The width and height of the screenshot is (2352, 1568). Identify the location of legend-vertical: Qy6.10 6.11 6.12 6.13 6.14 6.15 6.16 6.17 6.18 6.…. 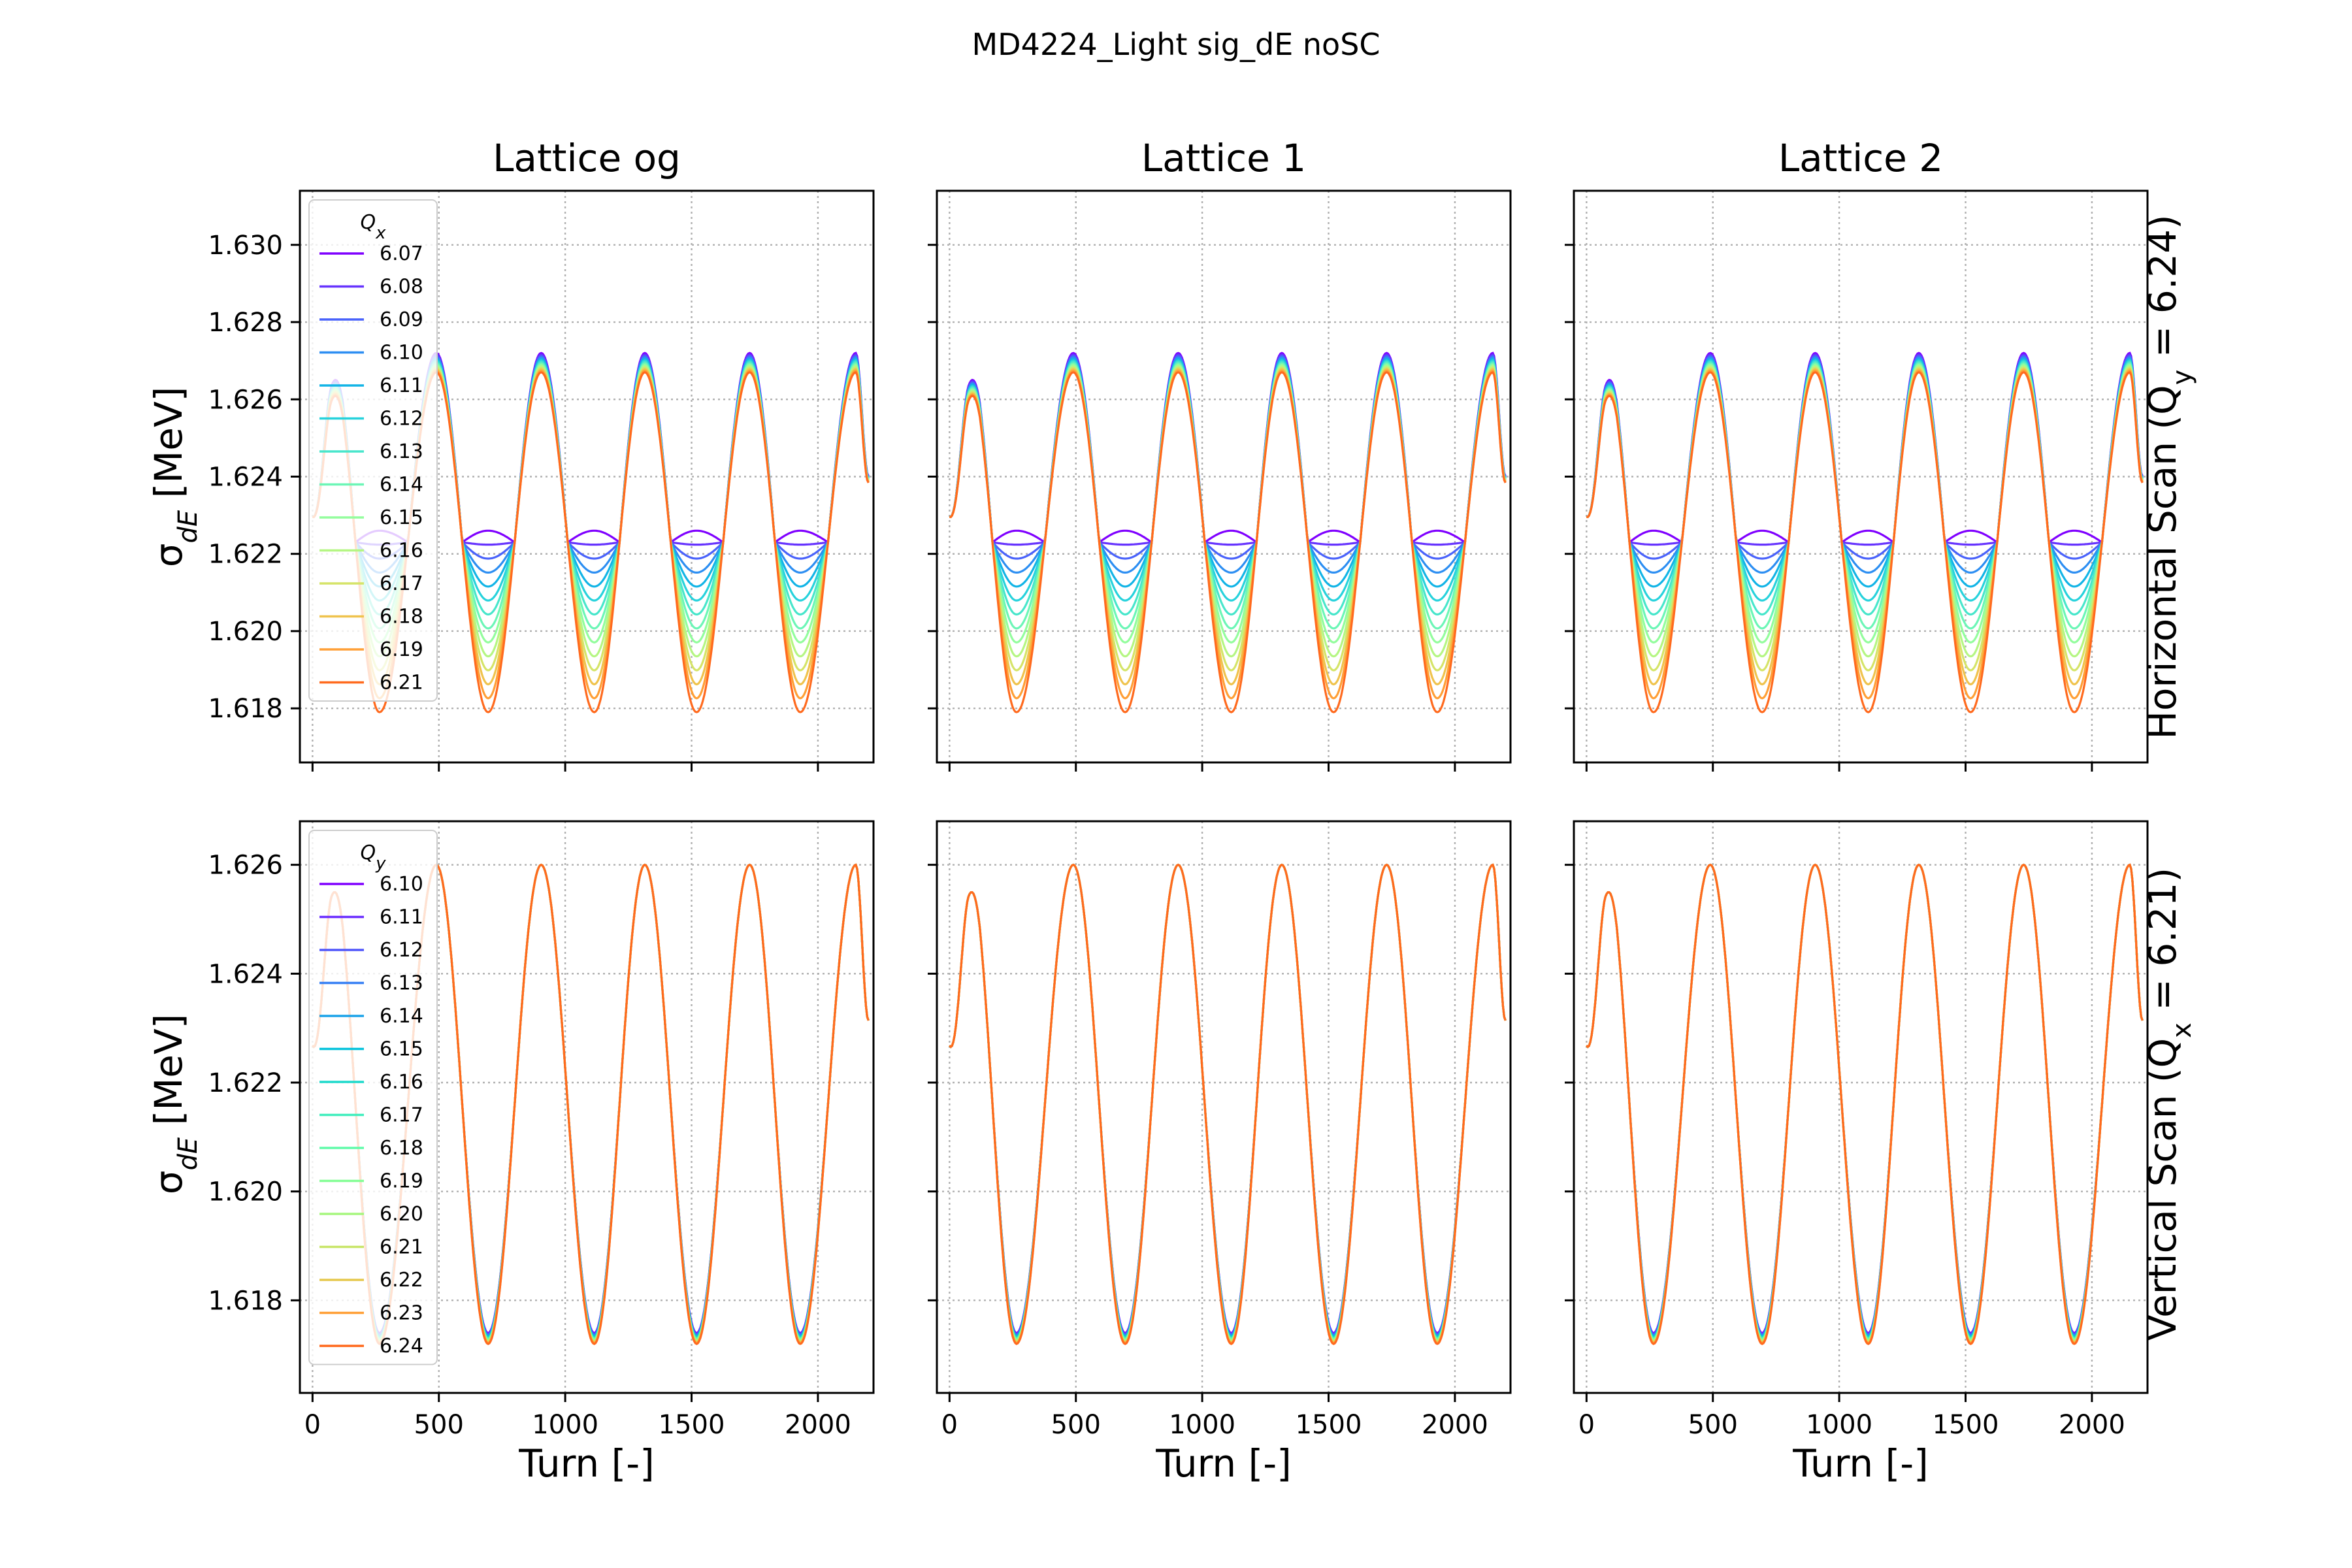
(373, 1097).